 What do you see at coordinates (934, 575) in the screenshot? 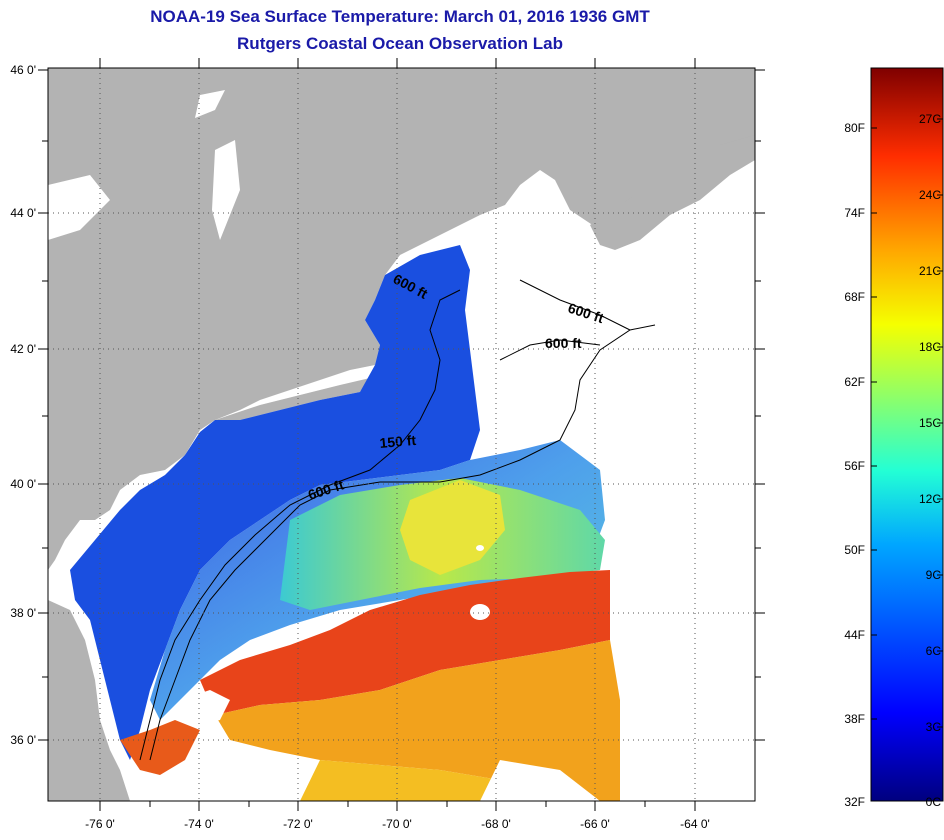
I see `cbar-c-9: 9C` at bounding box center [934, 575].